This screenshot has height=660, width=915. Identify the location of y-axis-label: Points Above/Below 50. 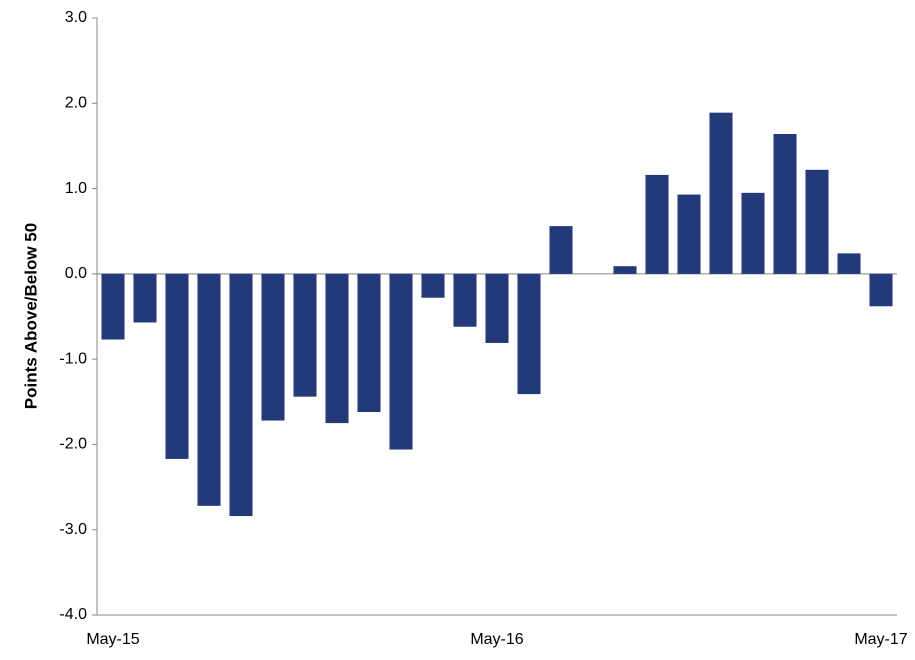
(30, 316).